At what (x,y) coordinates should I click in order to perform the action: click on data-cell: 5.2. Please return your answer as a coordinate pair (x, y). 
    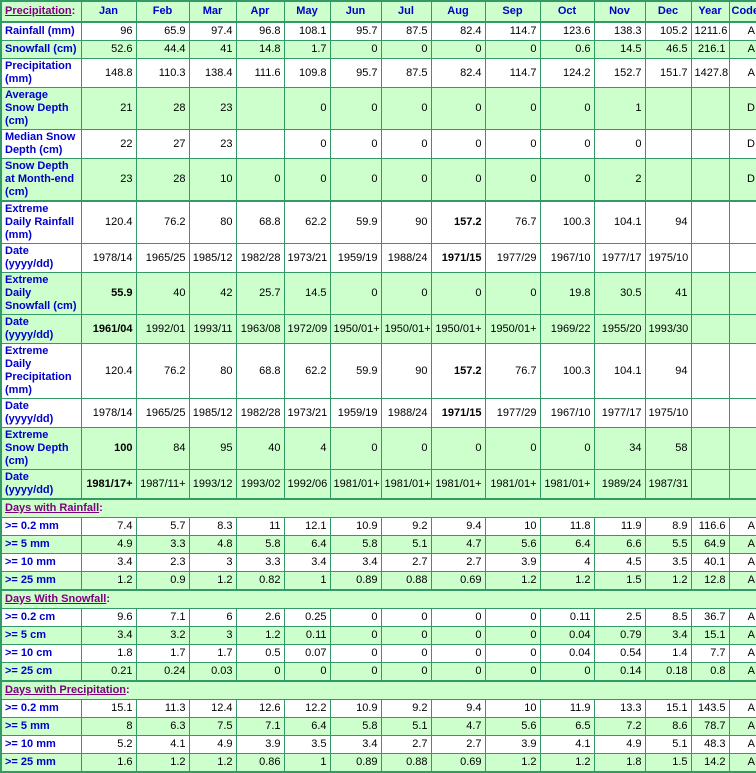
    Looking at the image, I should click on (108, 744).